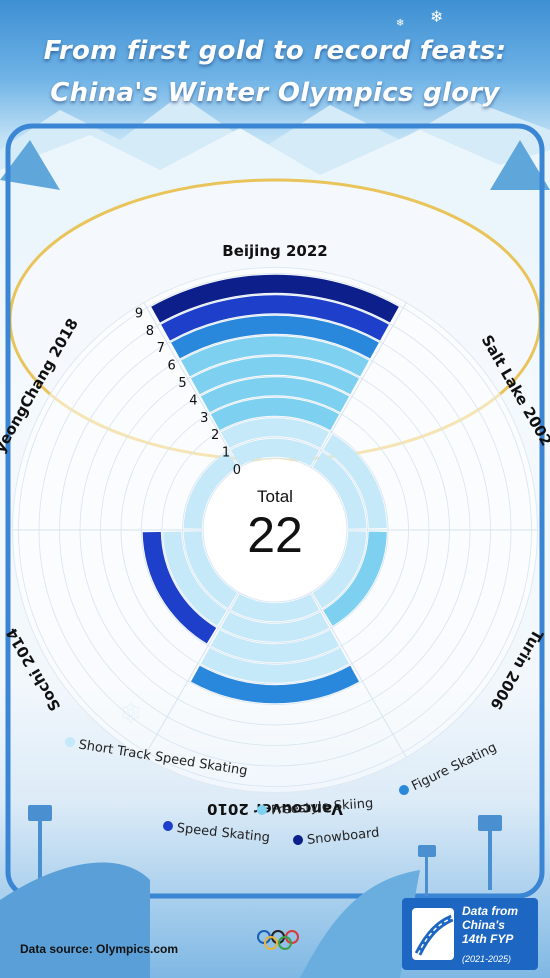  I want to click on headline-line-2: China's Winter Olympics glory, so click(275, 93).